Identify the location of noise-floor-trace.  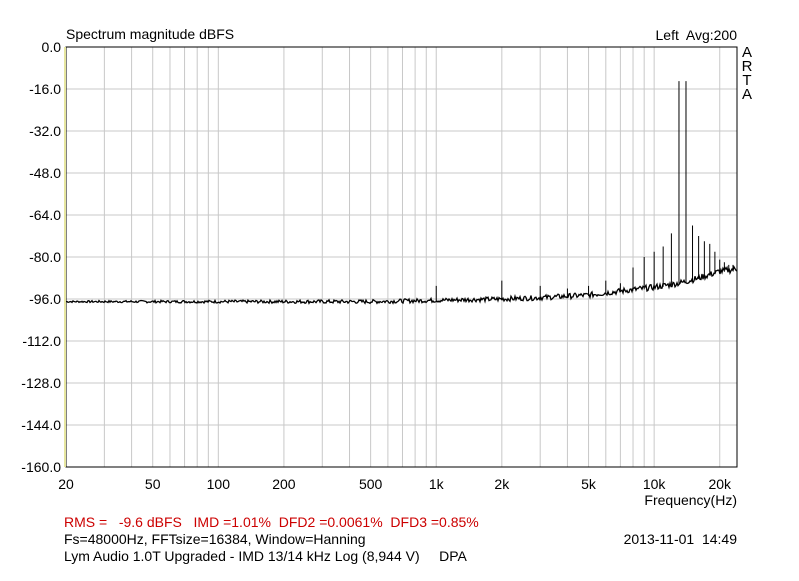
(401, 285).